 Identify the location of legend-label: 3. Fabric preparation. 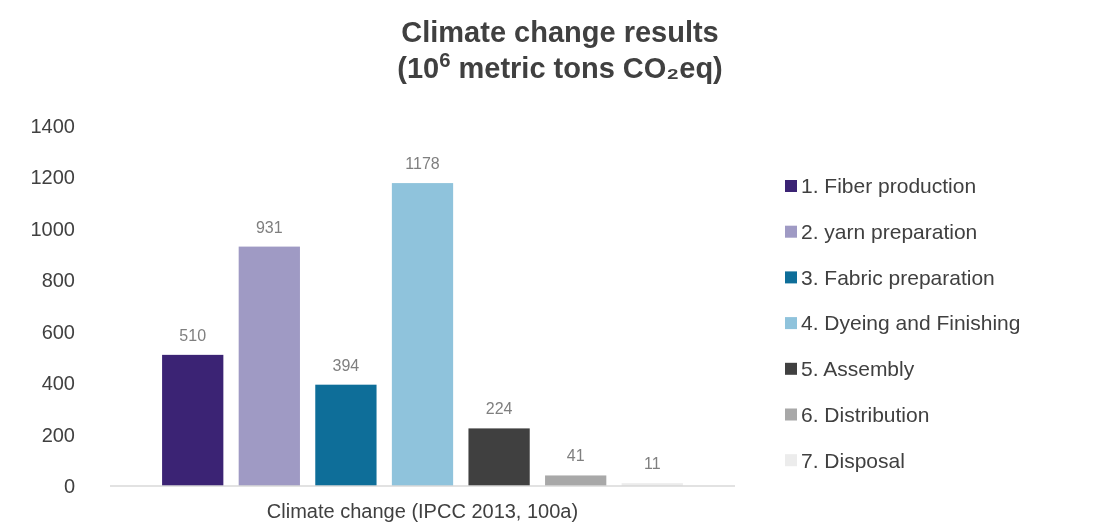
(898, 277).